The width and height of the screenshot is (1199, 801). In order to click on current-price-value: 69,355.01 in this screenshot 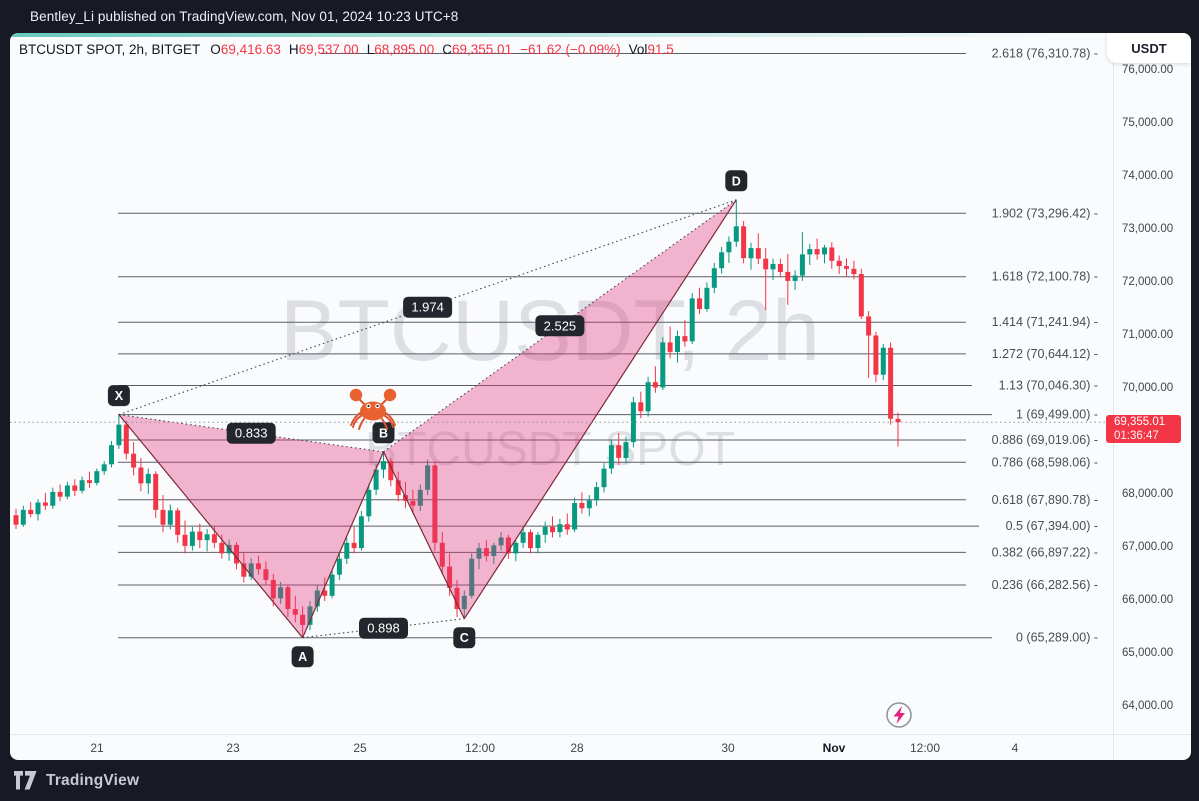, I will do `click(1140, 422)`.